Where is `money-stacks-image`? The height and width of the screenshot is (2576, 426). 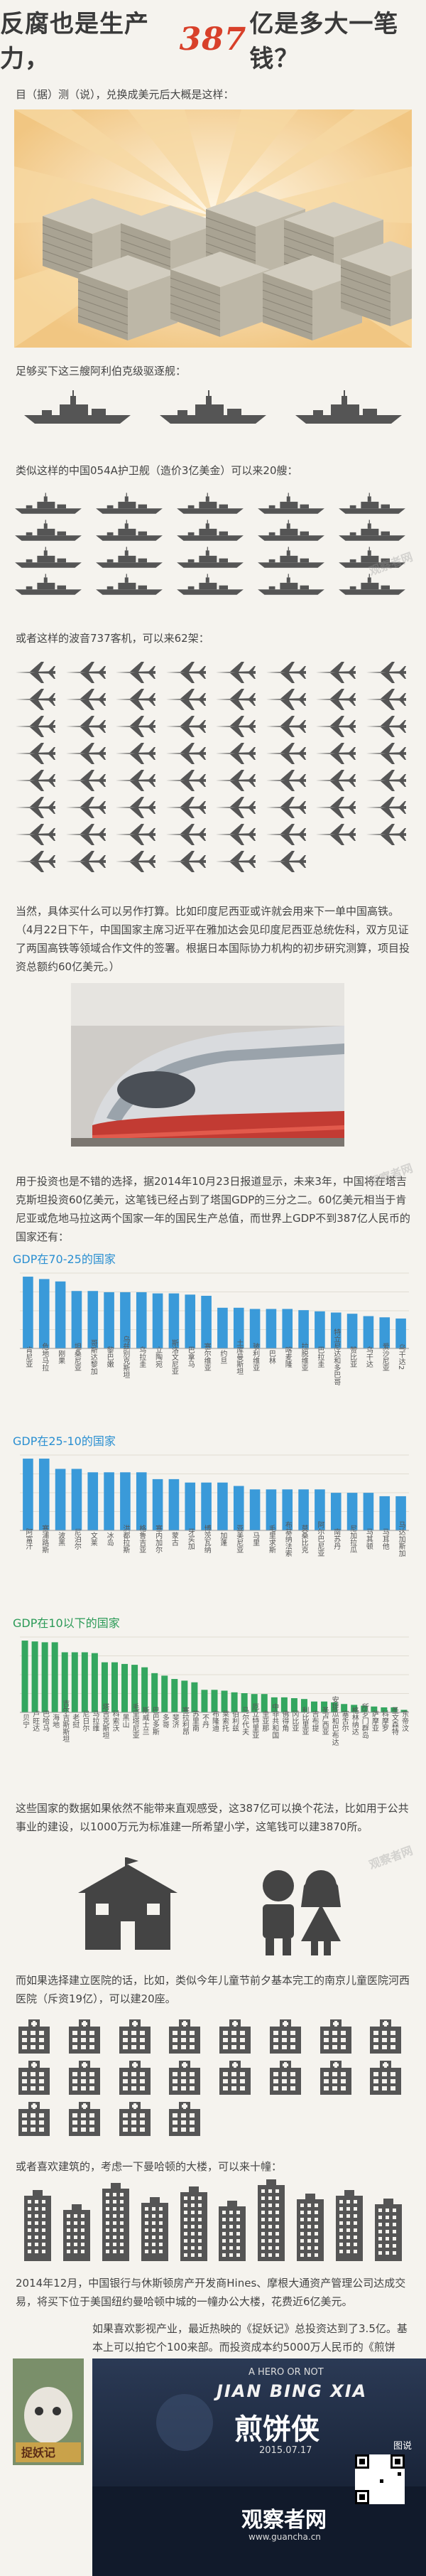 money-stacks-image is located at coordinates (213, 228).